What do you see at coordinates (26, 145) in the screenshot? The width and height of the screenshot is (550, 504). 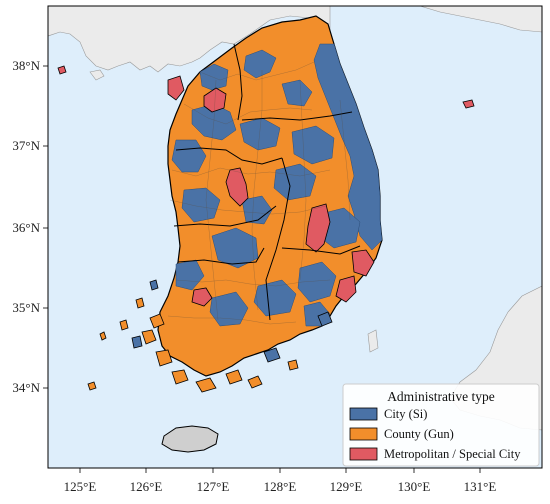 I see `latitude-tick-label: 37°N` at bounding box center [26, 145].